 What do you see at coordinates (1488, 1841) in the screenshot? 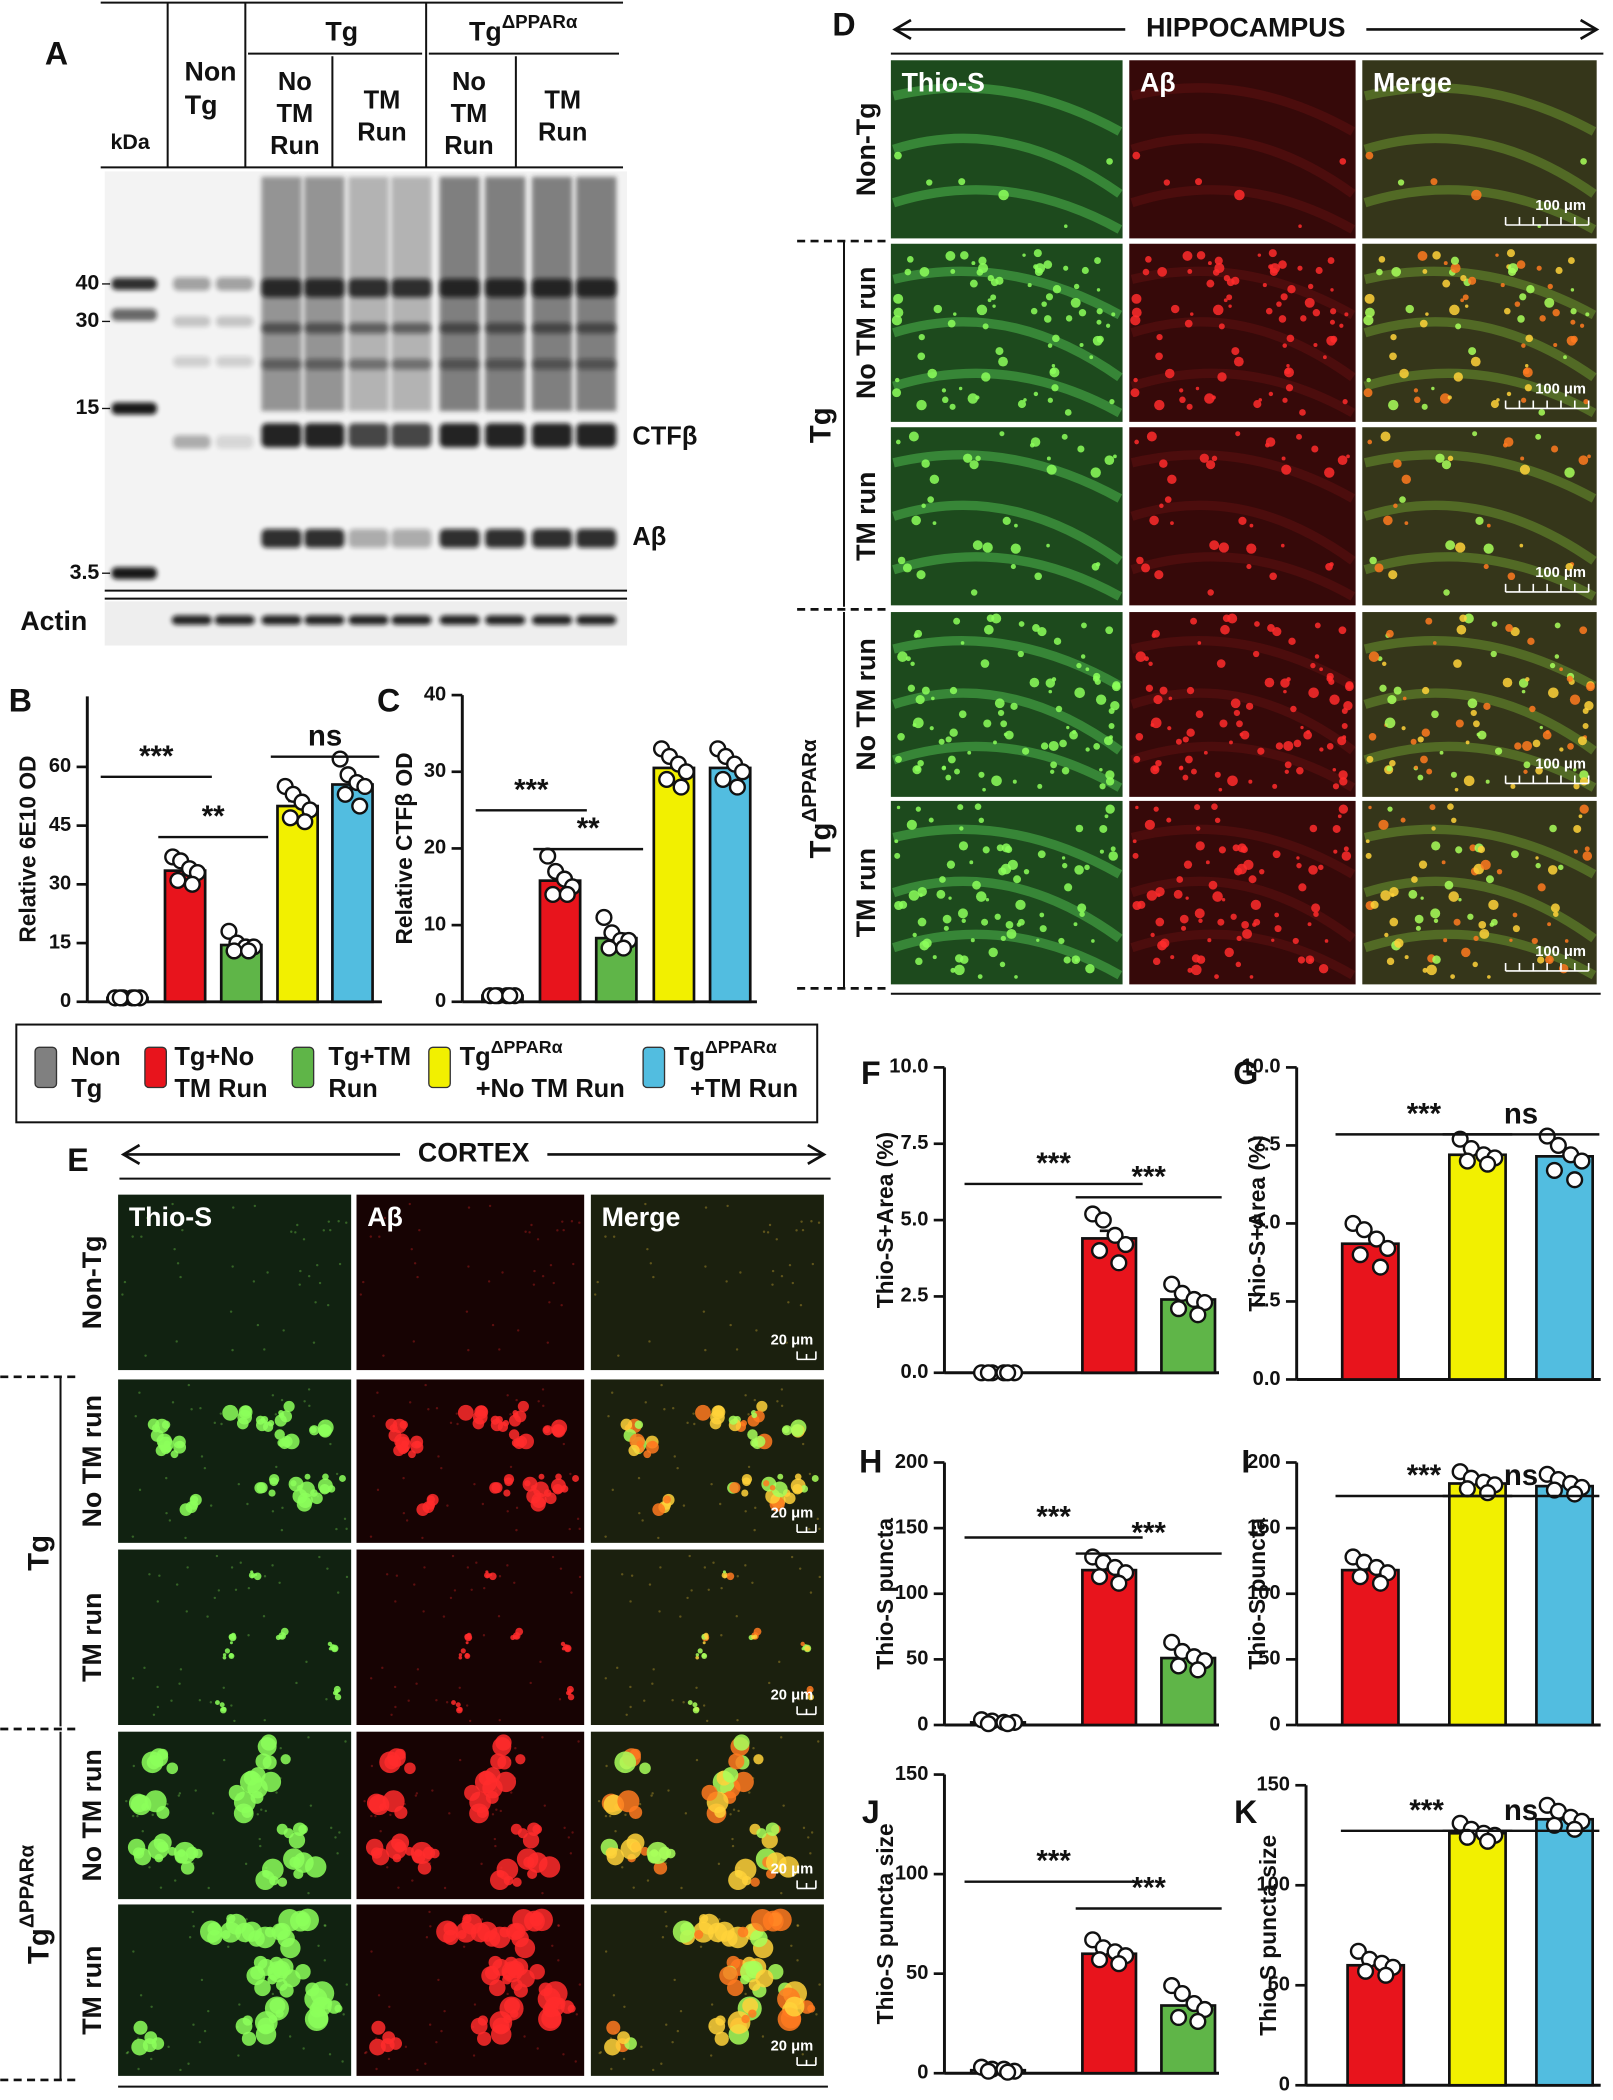
I see `data-point` at bounding box center [1488, 1841].